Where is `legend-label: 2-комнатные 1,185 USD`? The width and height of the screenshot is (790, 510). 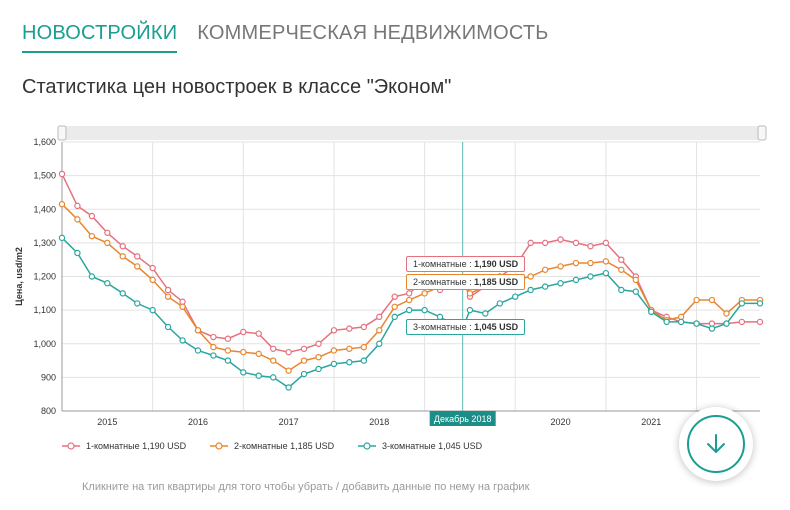
legend-label: 2-комнатные 1,185 USD is located at coordinates (284, 446).